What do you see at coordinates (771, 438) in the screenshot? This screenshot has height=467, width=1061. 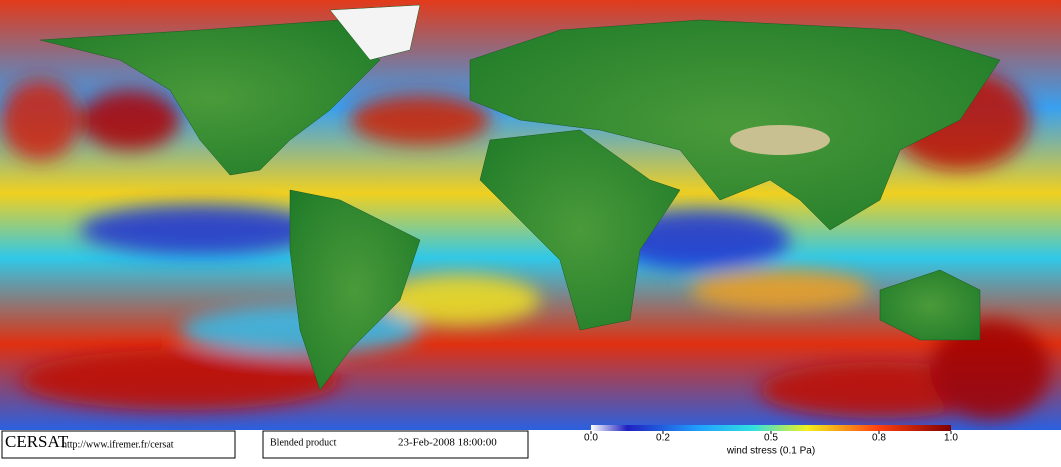 I see `colorbar-tick-label: 0.5` at bounding box center [771, 438].